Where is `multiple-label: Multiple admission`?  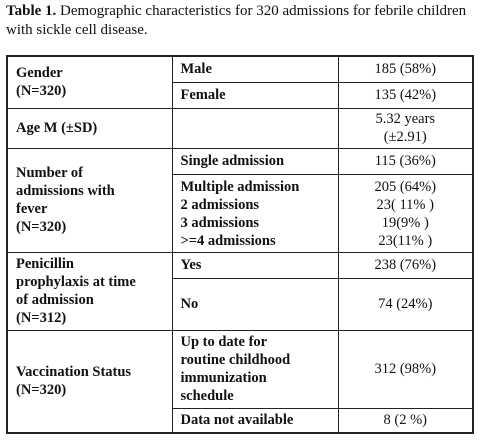 multiple-label: Multiple admission is located at coordinates (240, 186).